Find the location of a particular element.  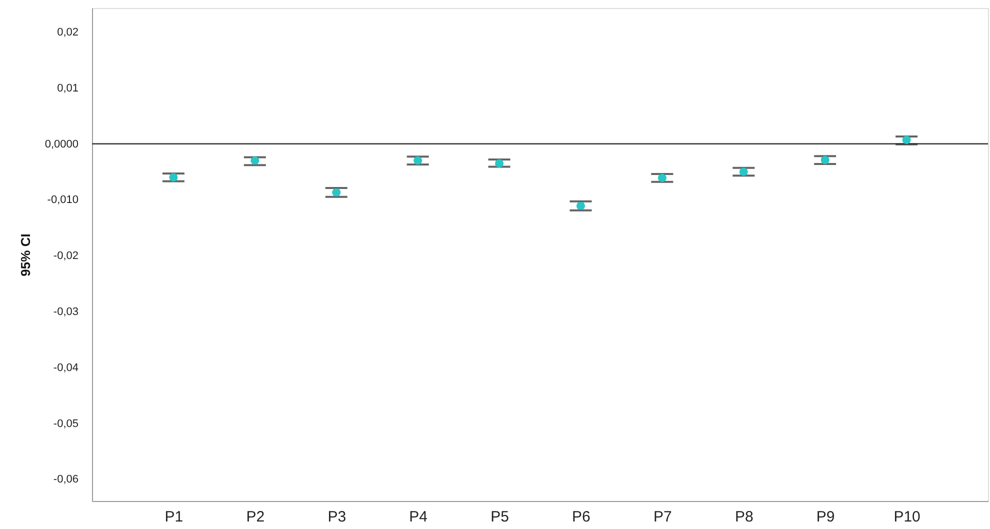

y-axis-title: 95% CI is located at coordinates (25, 255).